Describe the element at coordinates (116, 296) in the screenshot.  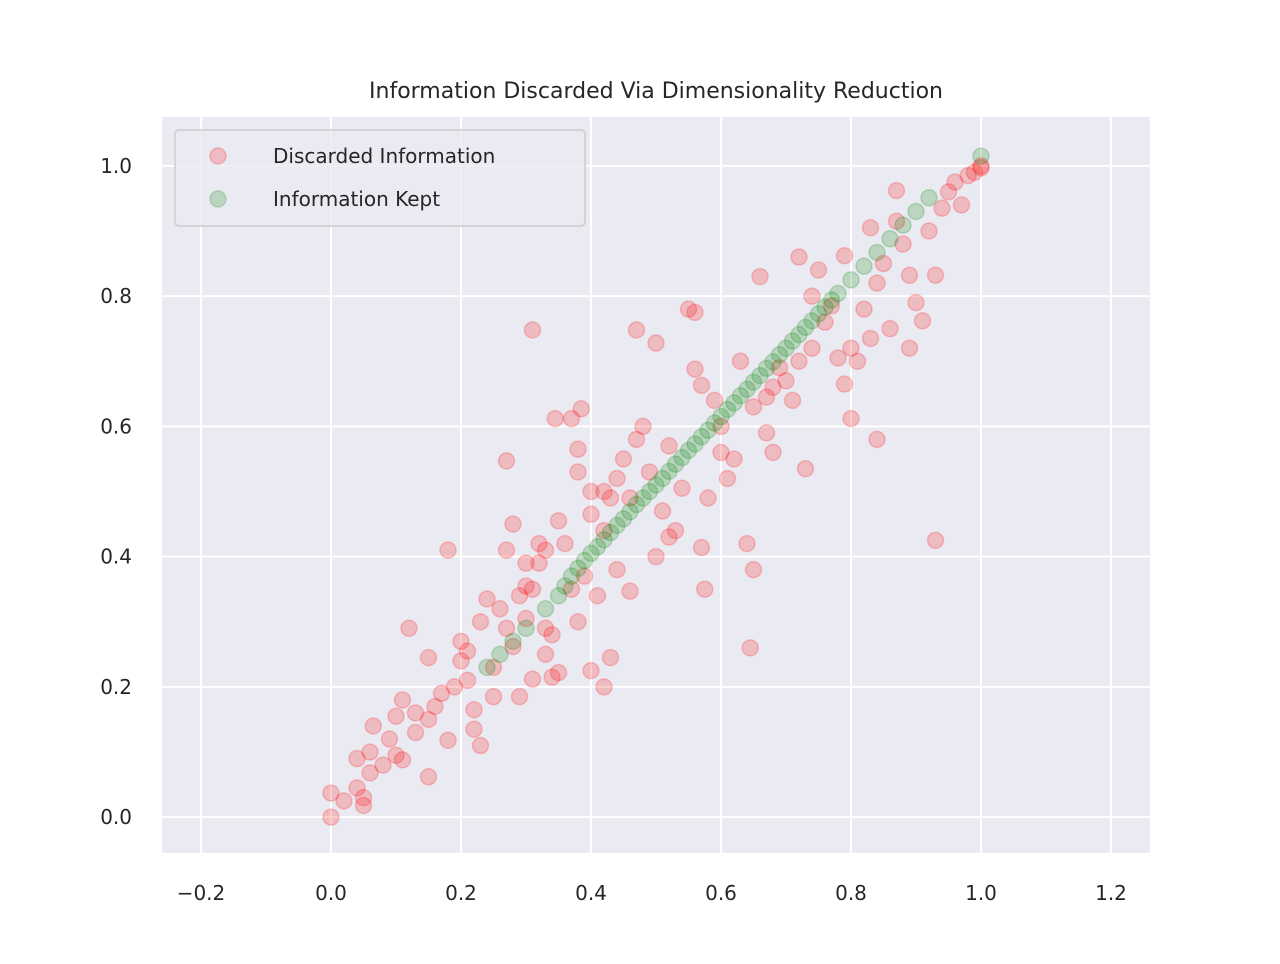
I see `y-tick-label: 0.8` at that location.